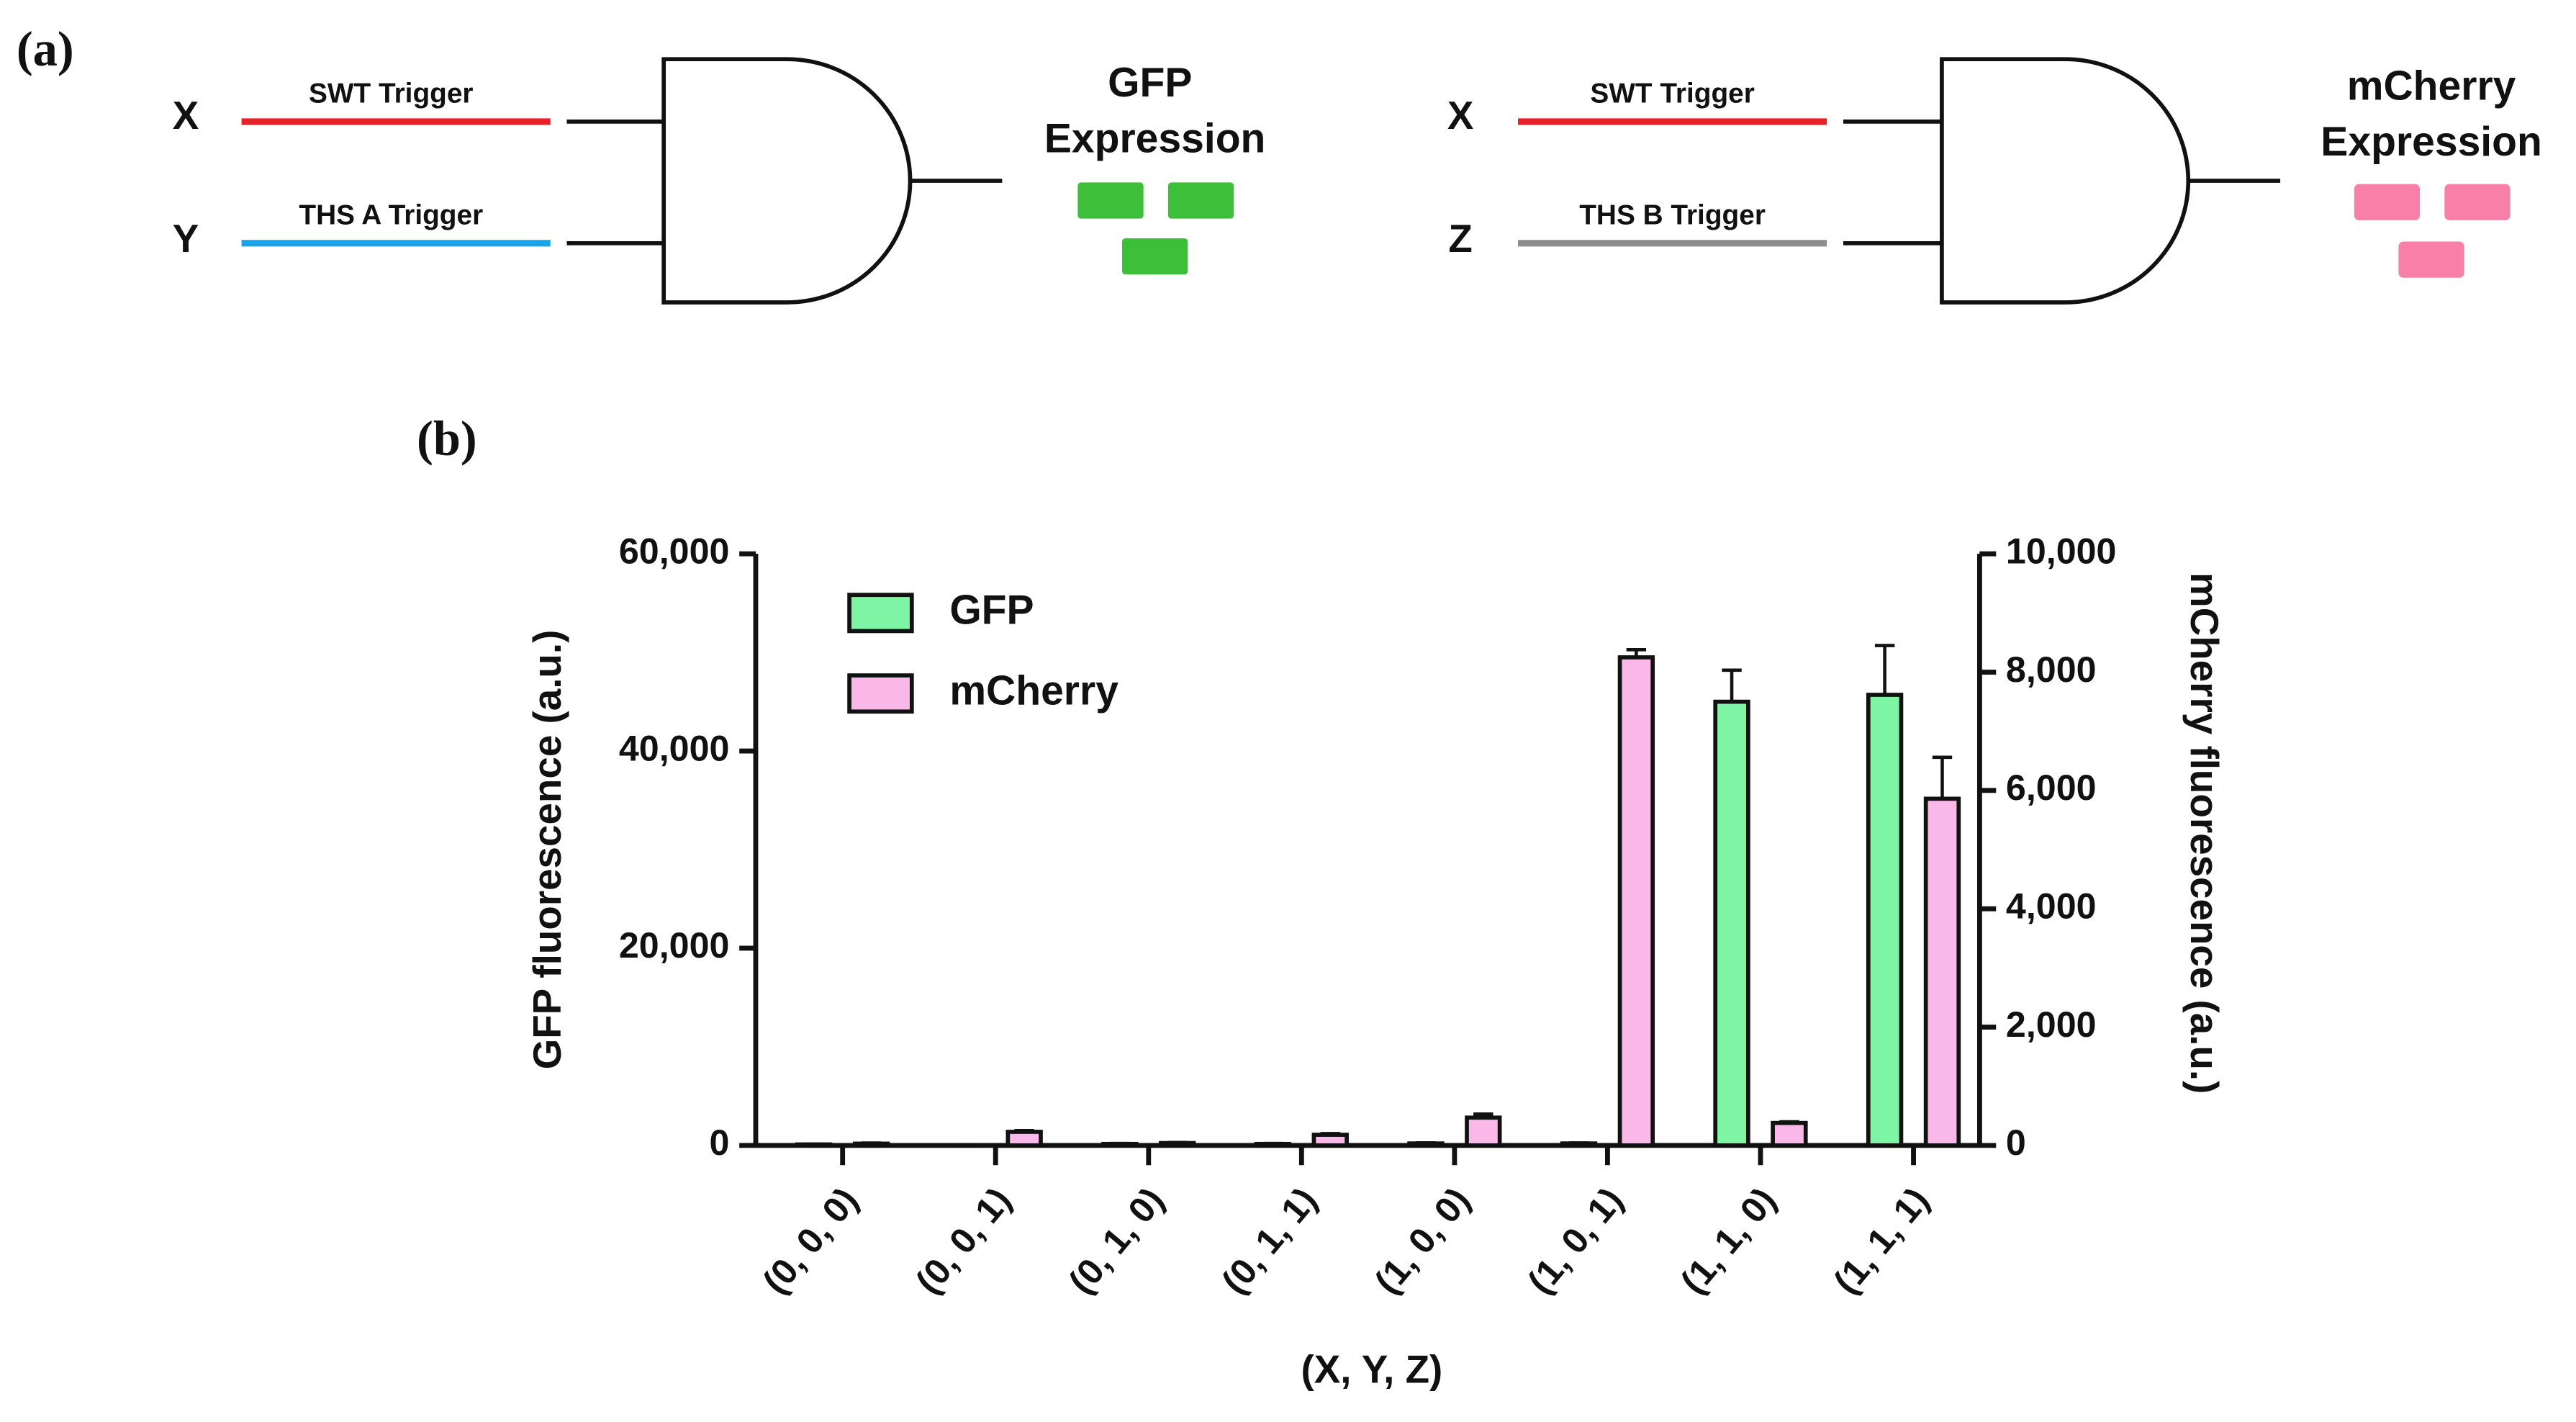 Image resolution: width=2576 pixels, height=1422 pixels. I want to click on y2-tick-label: 6,000, so click(2051, 788).